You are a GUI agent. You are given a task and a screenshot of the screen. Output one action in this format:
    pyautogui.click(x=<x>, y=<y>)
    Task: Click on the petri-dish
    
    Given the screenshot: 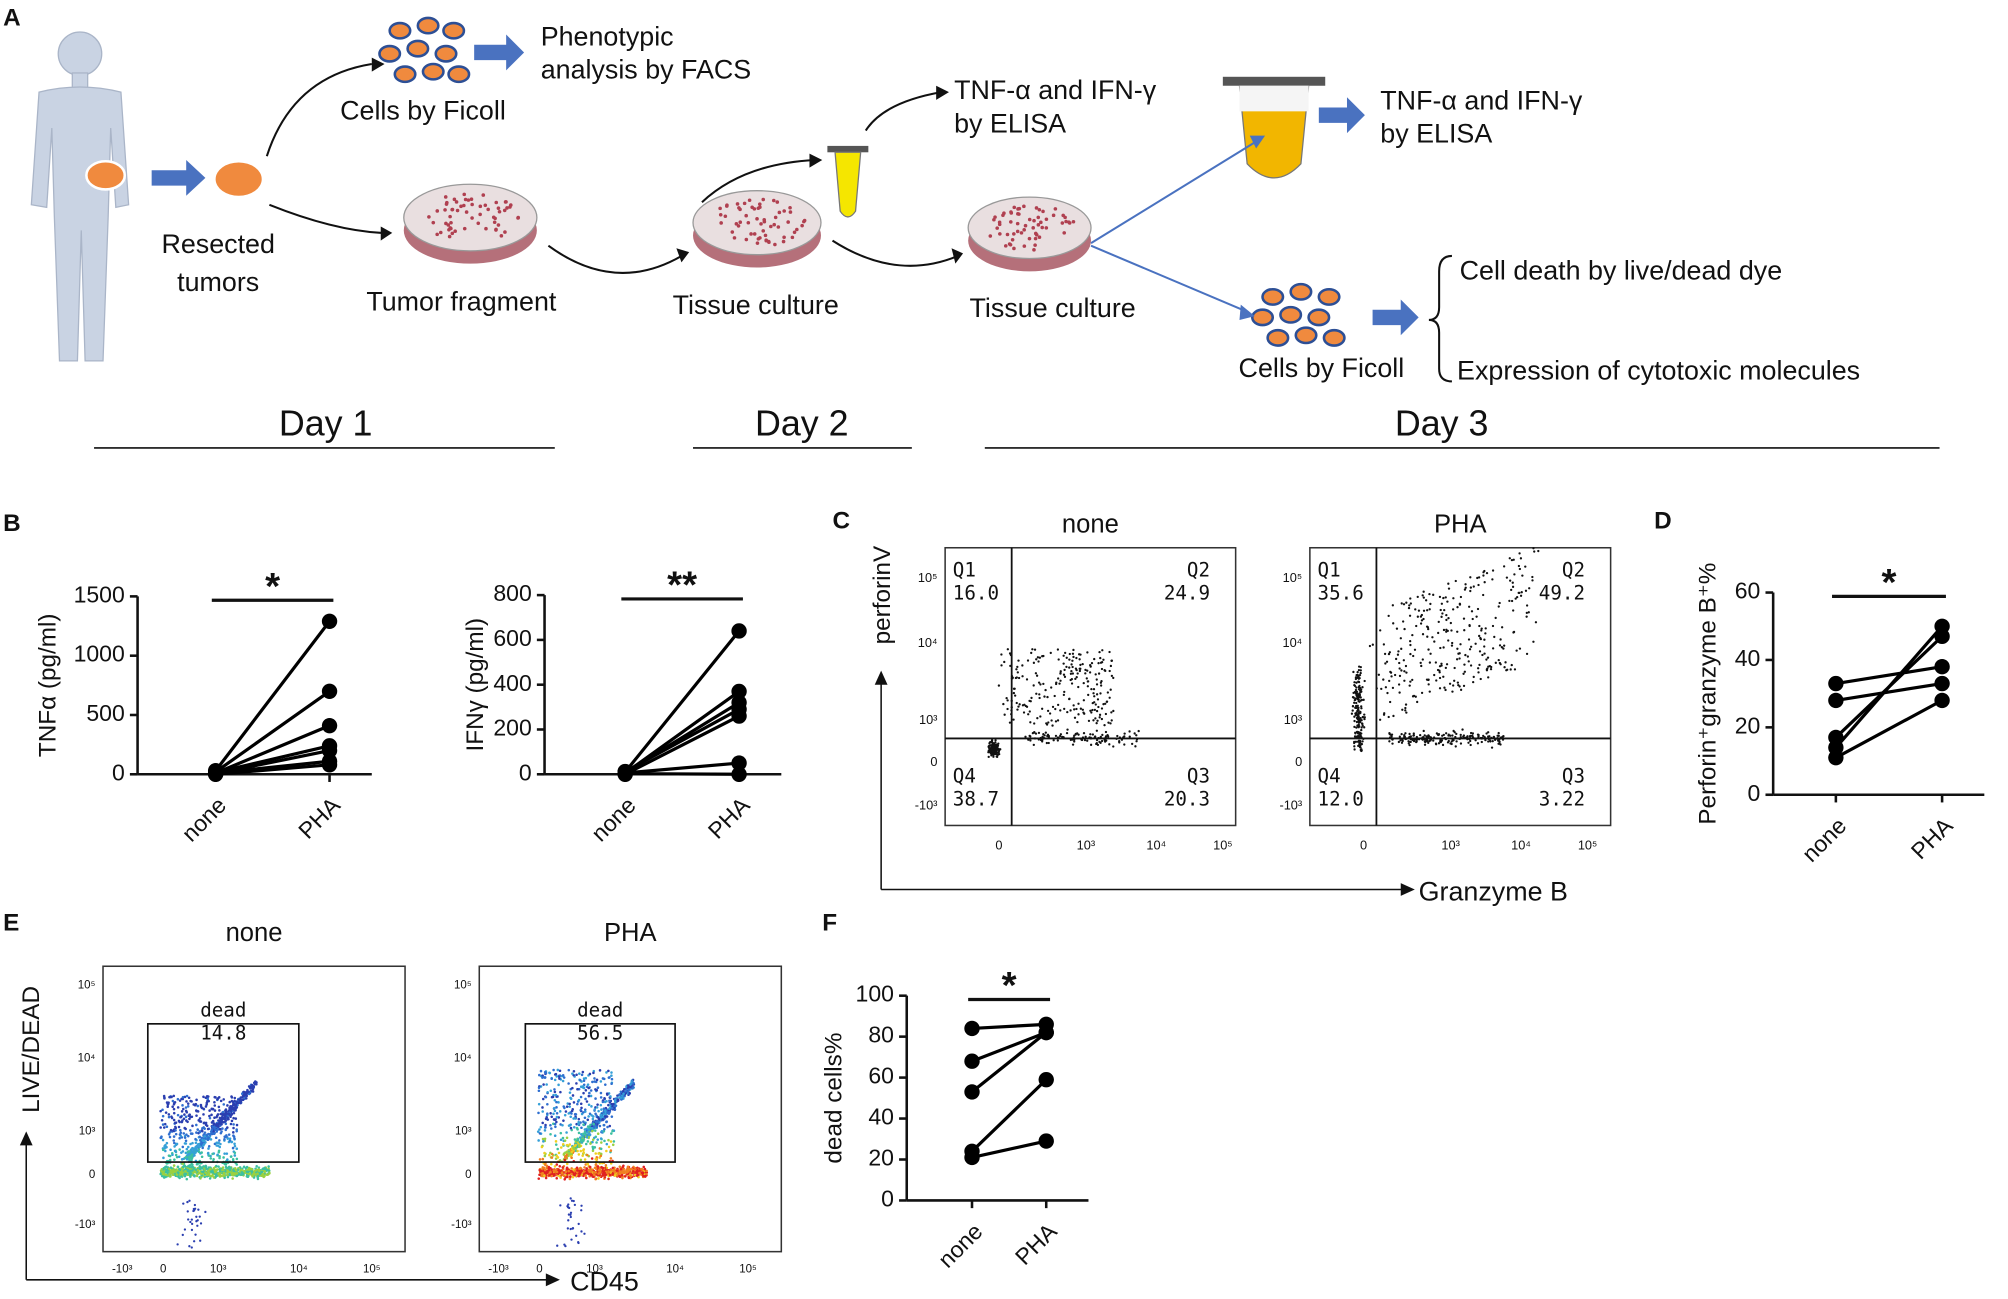 What is the action you would take?
    pyautogui.click(x=747, y=227)
    